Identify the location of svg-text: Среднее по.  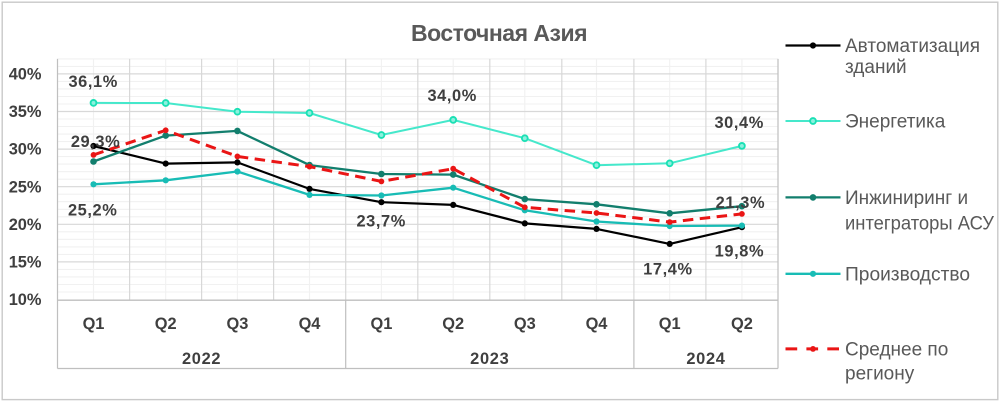
(896, 350).